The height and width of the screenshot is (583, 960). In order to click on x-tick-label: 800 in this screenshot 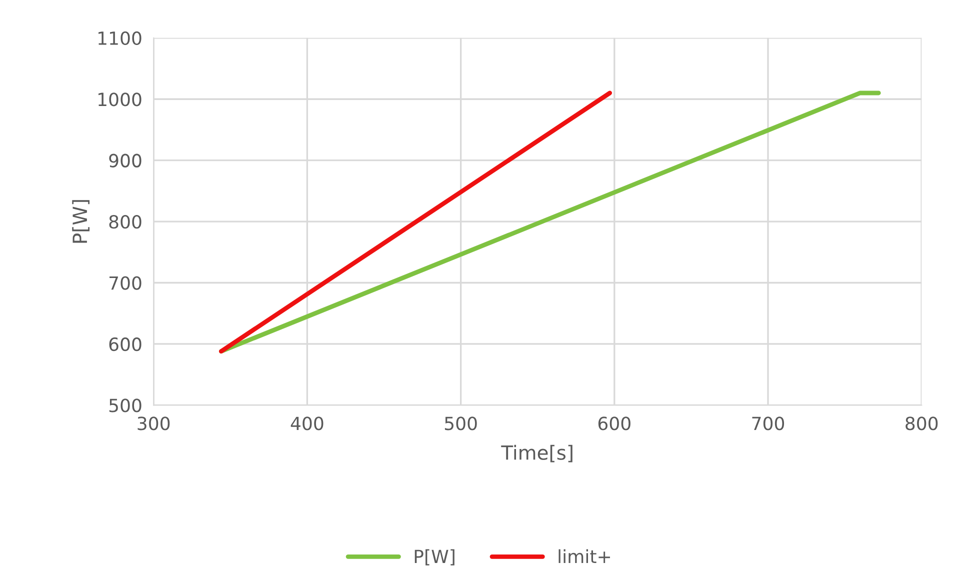, I will do `click(922, 423)`.